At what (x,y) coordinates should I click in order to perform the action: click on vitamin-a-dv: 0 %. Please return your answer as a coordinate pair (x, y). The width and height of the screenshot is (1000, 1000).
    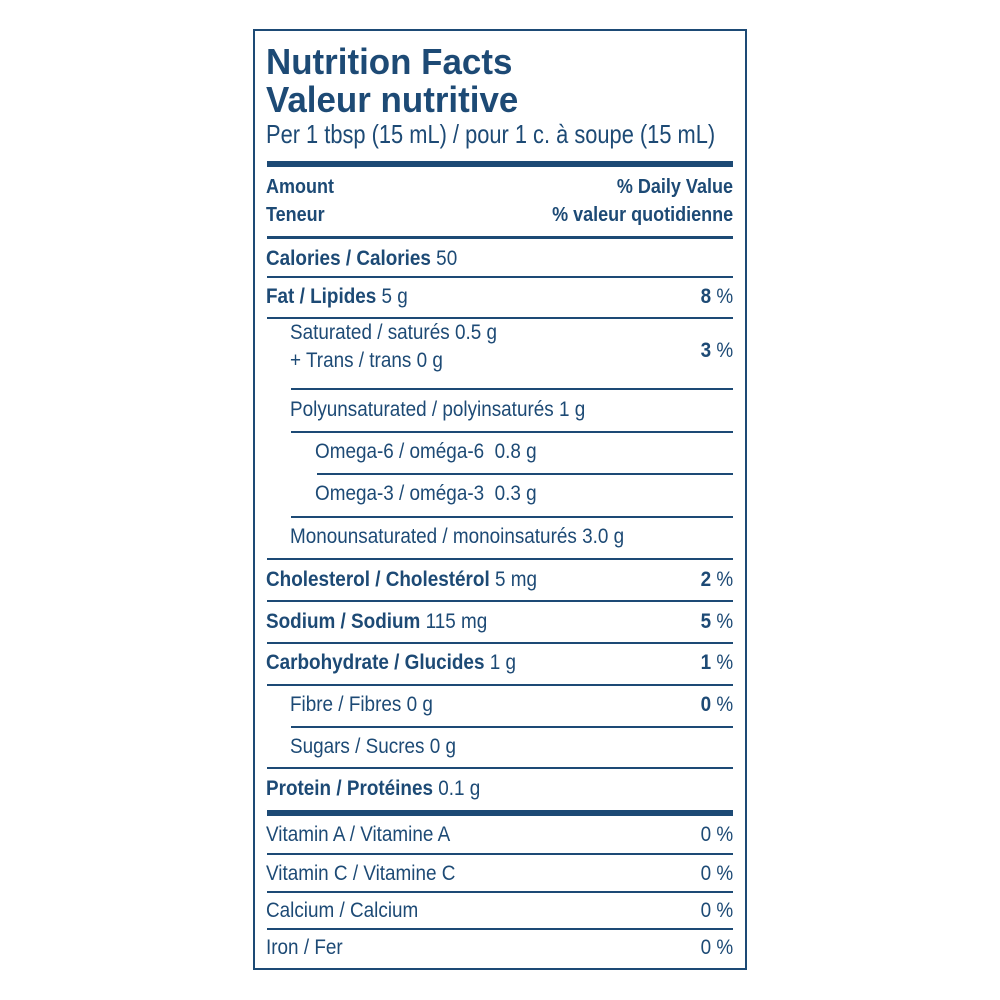
    Looking at the image, I should click on (715, 835).